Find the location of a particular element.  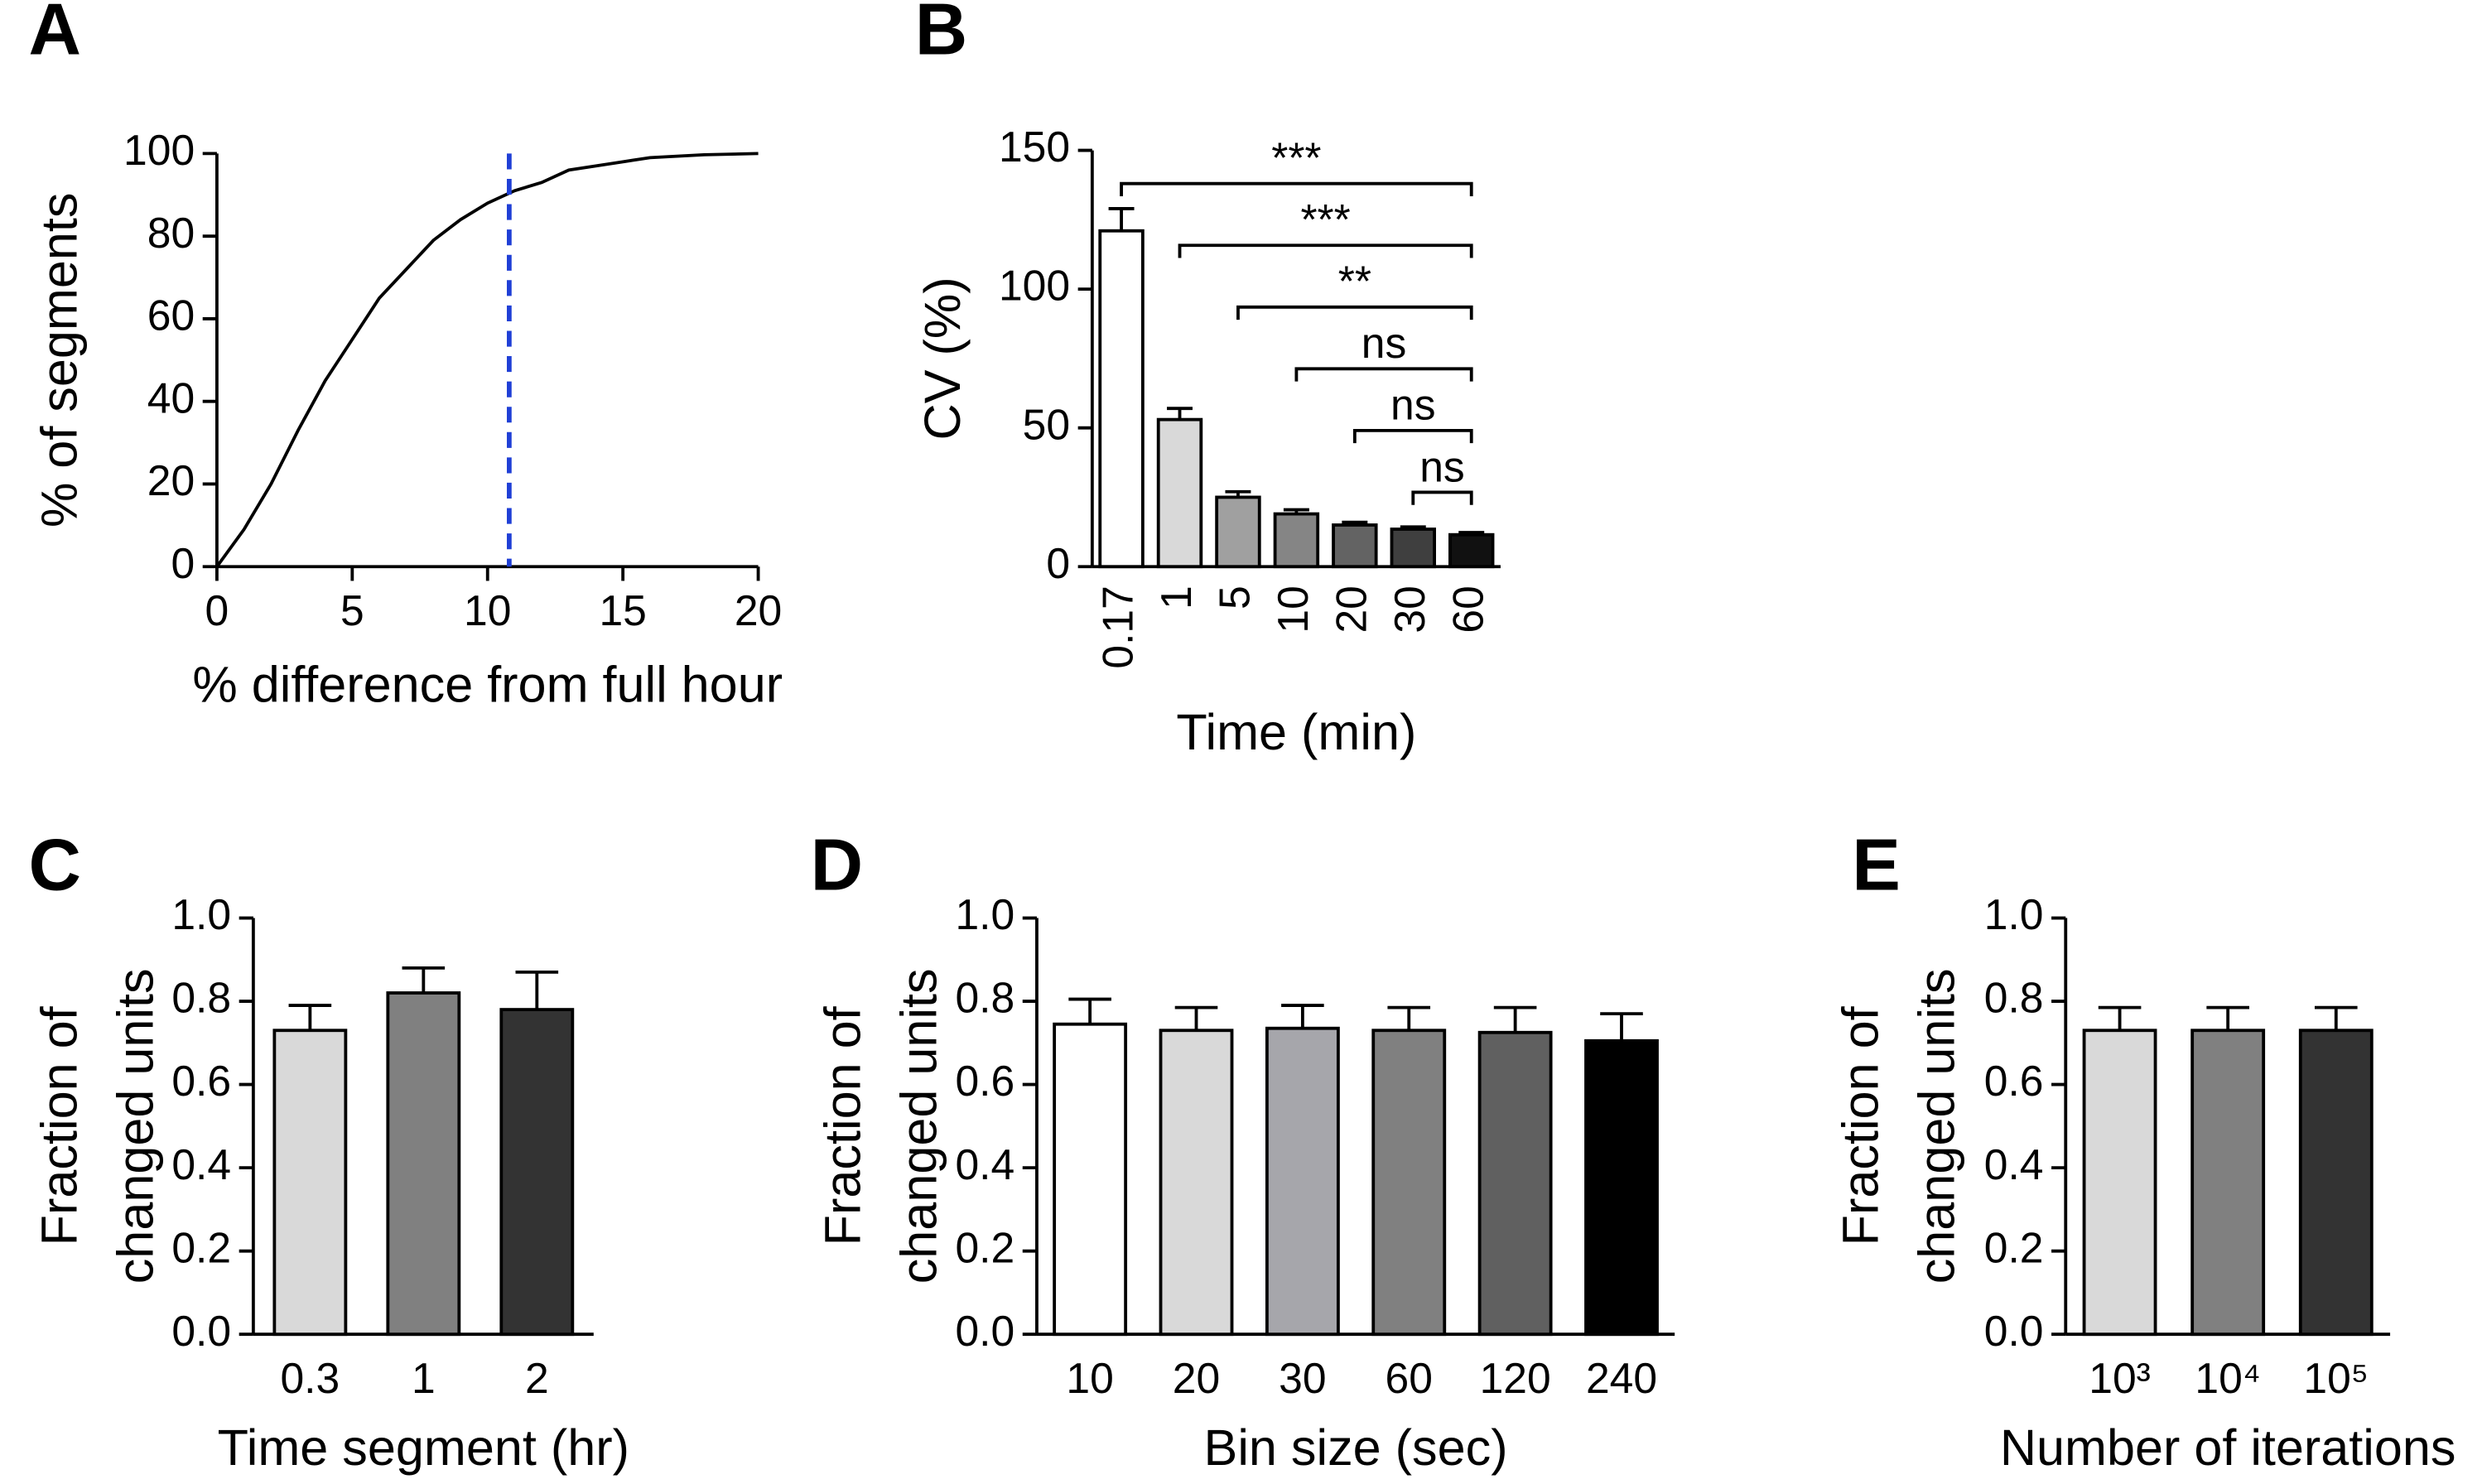

y-tick-label: 50 is located at coordinates (1046, 424).